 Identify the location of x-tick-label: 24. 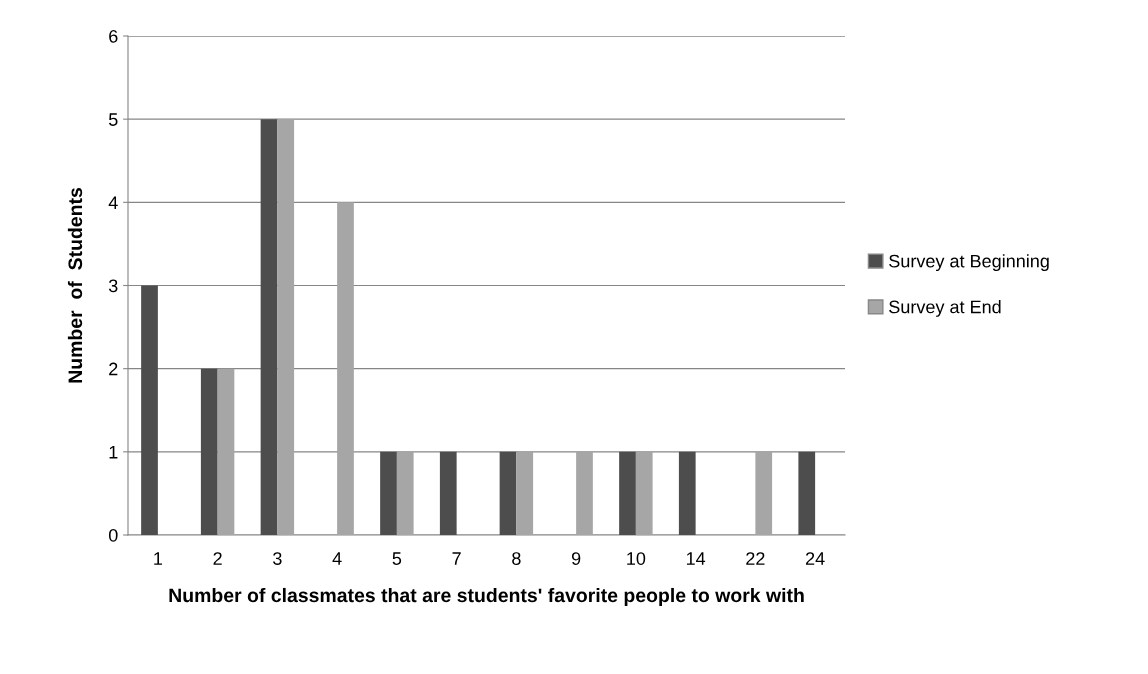
(815, 558).